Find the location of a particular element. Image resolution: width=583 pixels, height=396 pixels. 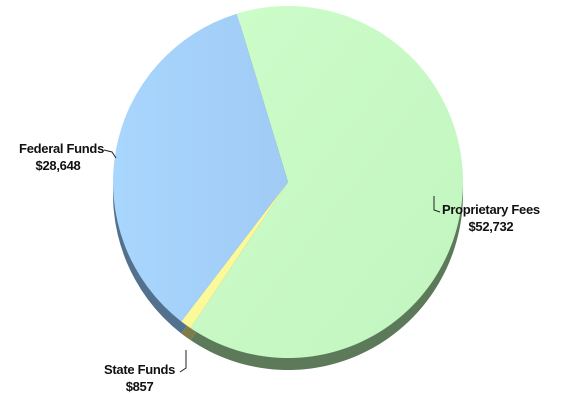

label-federal-funds: Federal Funds $28,648 is located at coordinates (58, 157).